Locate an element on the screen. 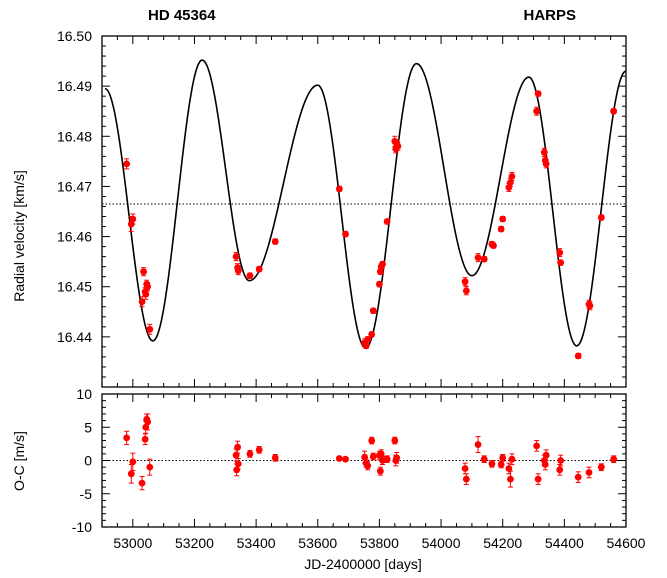  x-tick-label: 54200 is located at coordinates (502, 543).